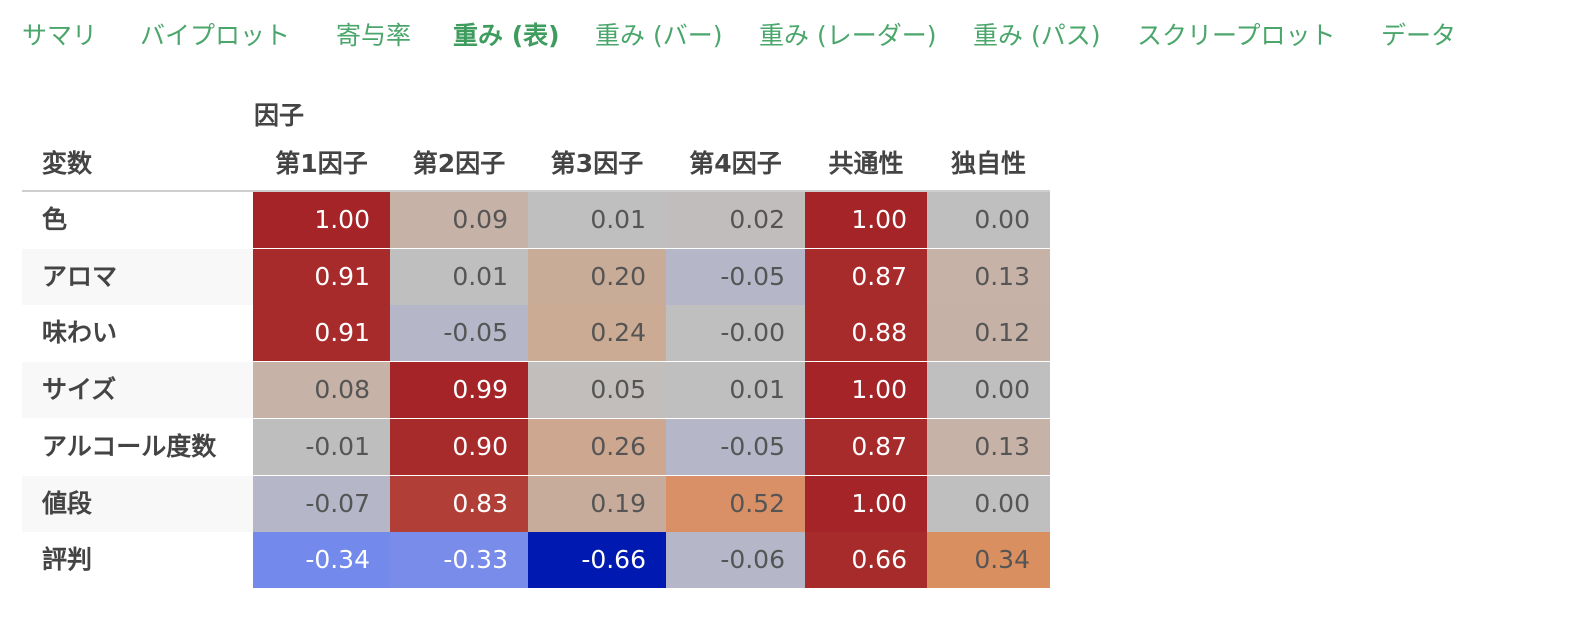 The width and height of the screenshot is (1586, 620). Describe the element at coordinates (459, 503) in the screenshot. I see `loading-value-cell: 0.83` at that location.